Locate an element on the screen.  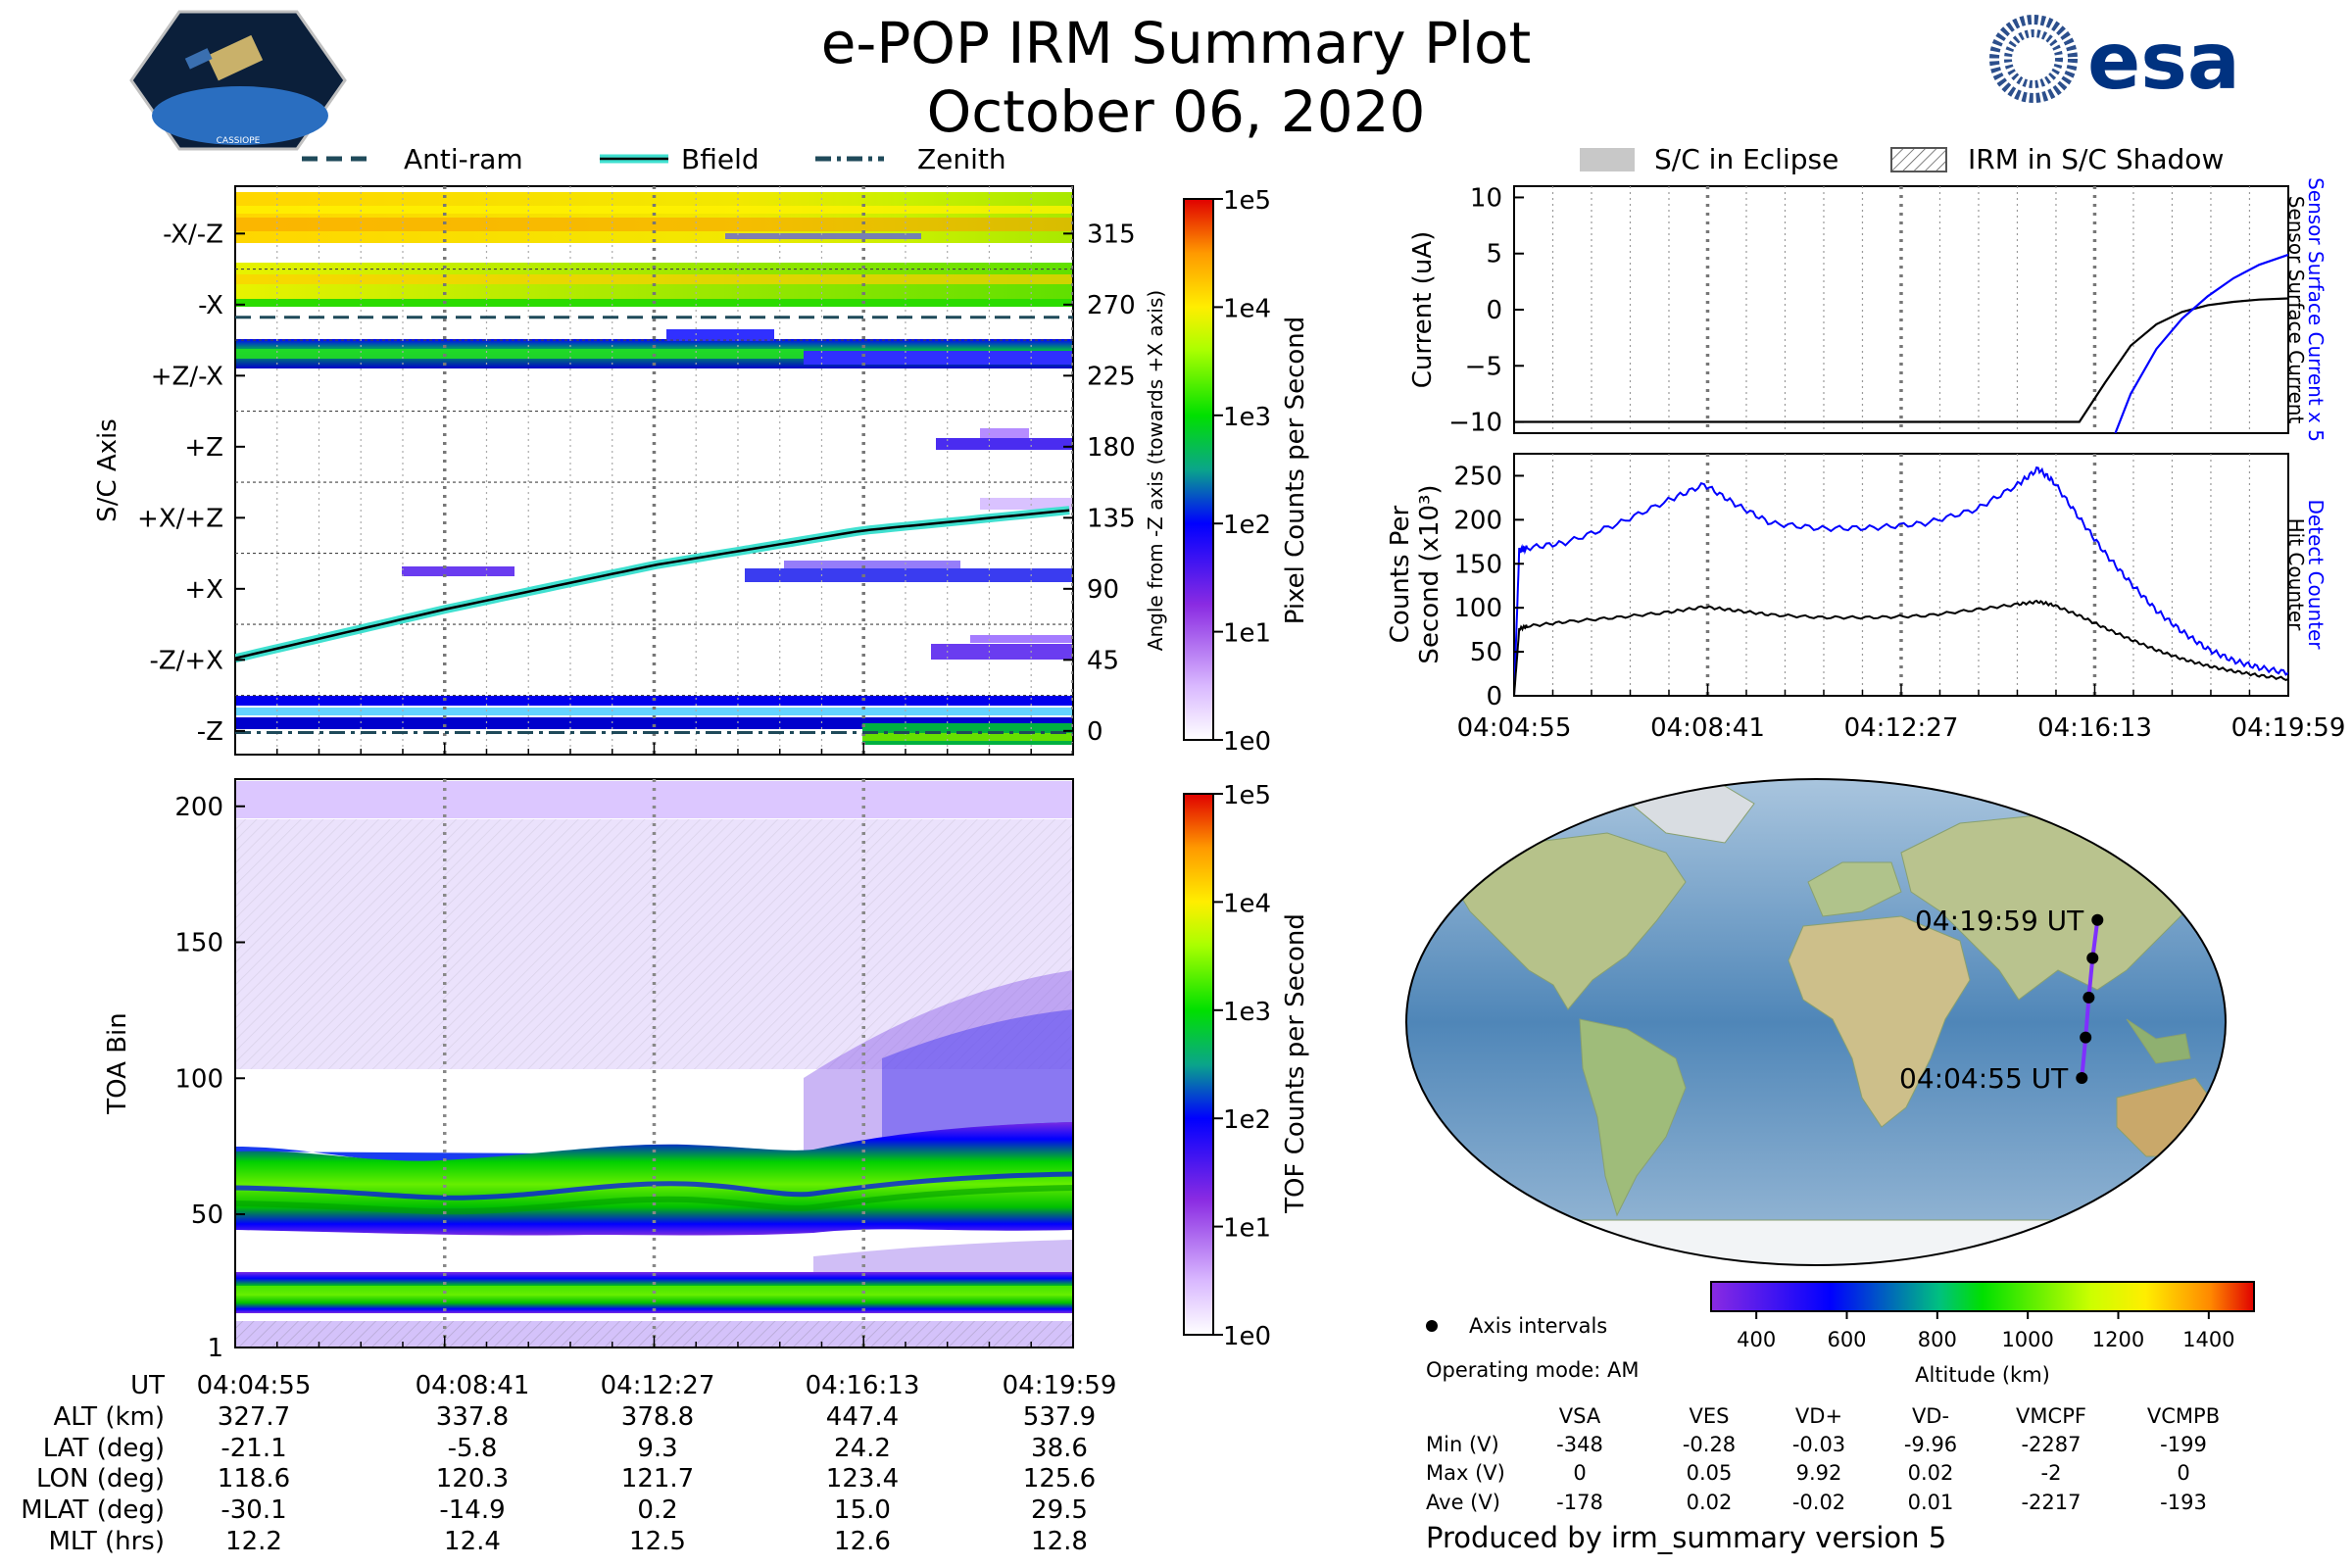
voltage-cell: -0.28 is located at coordinates (1709, 1444).